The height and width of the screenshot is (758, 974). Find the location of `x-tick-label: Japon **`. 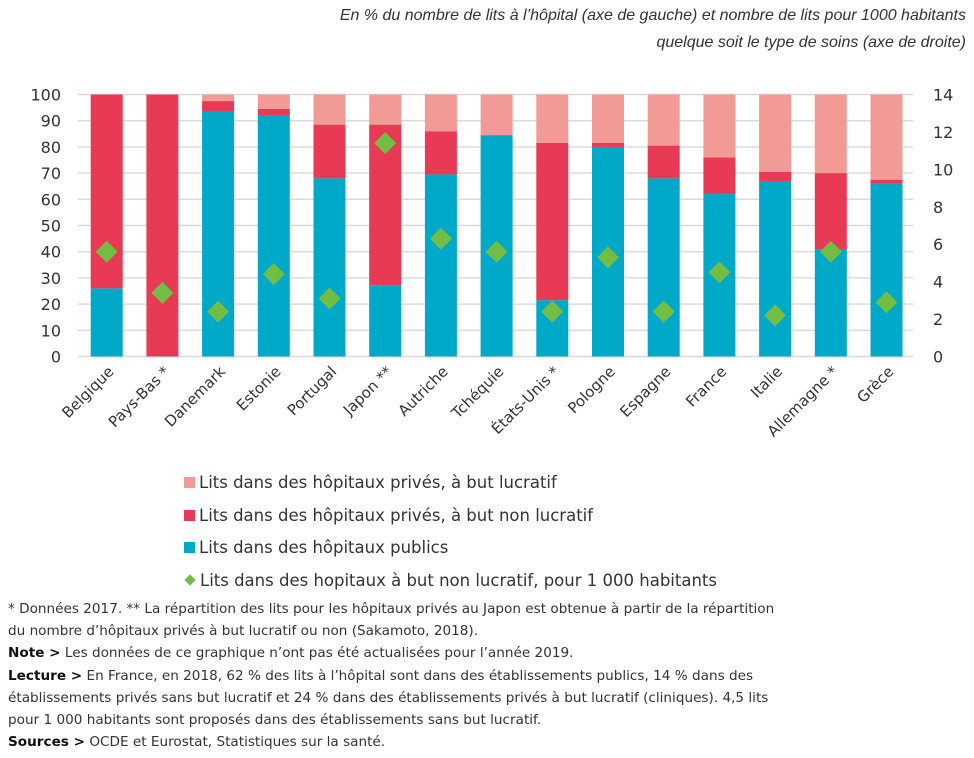

x-tick-label: Japon ** is located at coordinates (367, 390).